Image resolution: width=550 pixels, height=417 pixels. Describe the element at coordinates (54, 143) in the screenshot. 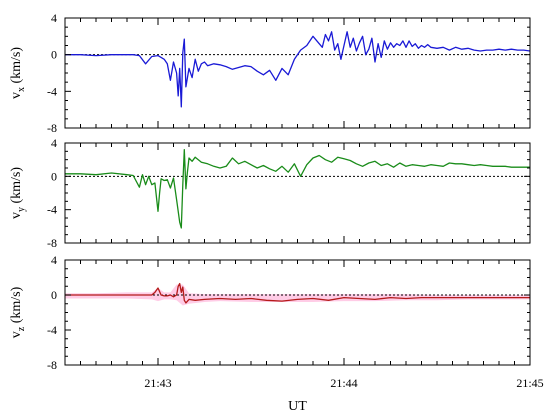

I see `ytick-label-vy: 4` at that location.